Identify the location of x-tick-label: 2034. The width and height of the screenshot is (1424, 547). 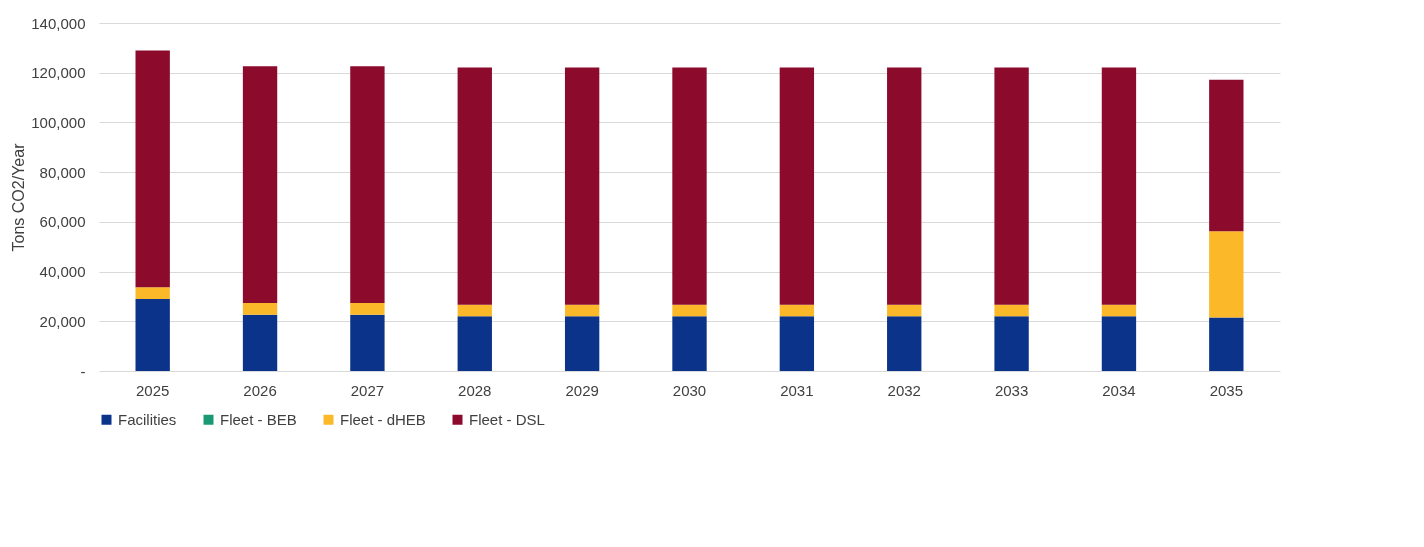
(1119, 390).